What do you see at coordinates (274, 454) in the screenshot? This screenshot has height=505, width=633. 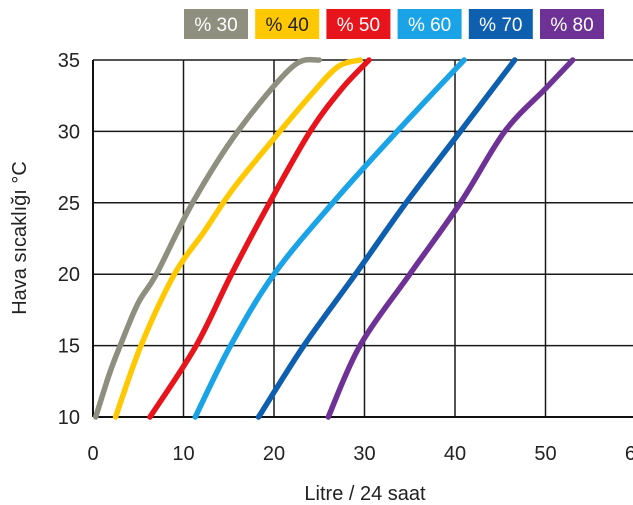 I see `x-tick-label-20: 20` at bounding box center [274, 454].